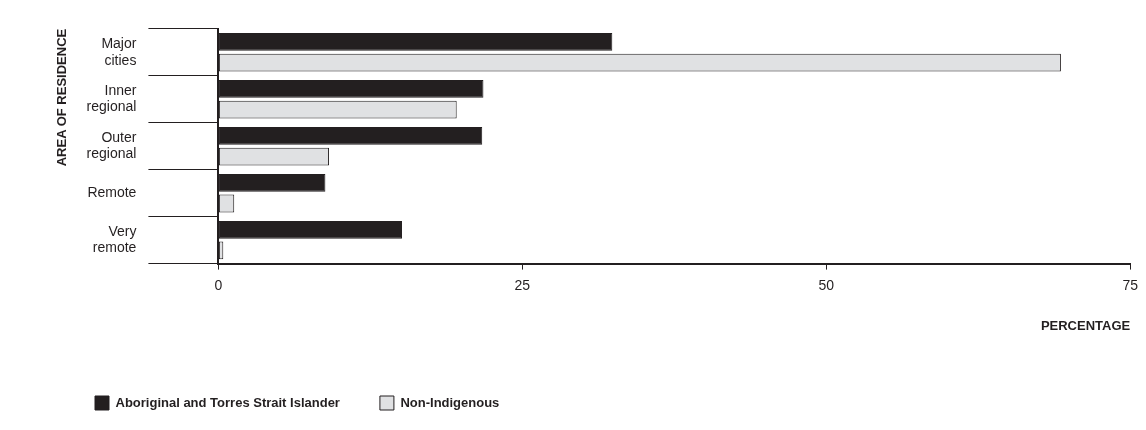  I want to click on y-tick-label: Outer regional, so click(111, 145).